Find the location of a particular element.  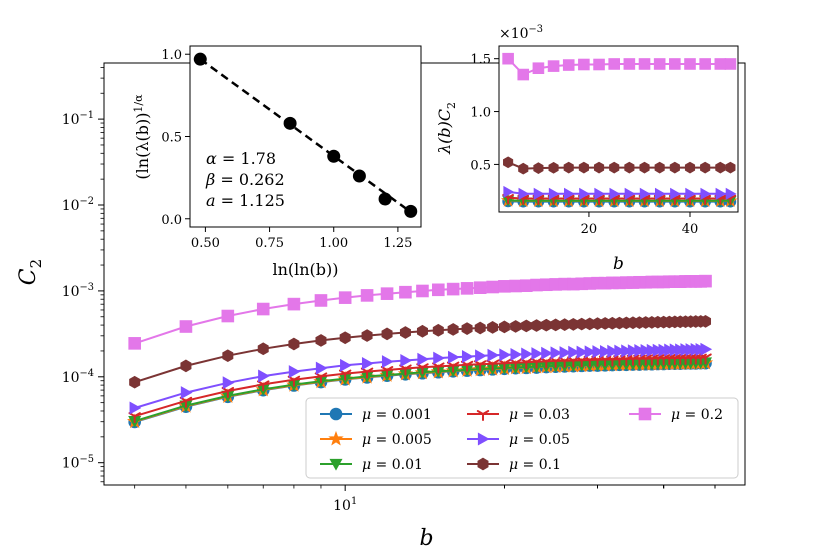

inset-left-y-tick-label: 0.5 is located at coordinates (171, 138).